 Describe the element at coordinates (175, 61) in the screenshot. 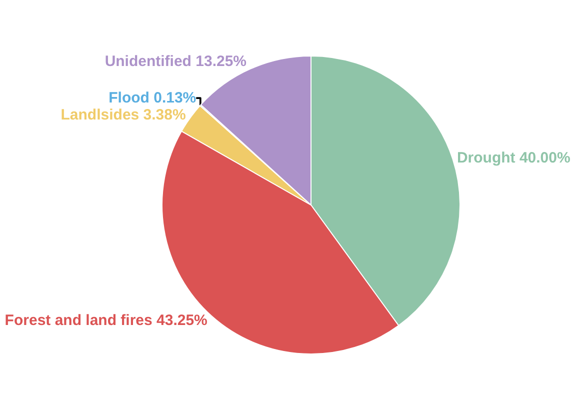

I see `slice-label: Unidentified 13.25%` at that location.